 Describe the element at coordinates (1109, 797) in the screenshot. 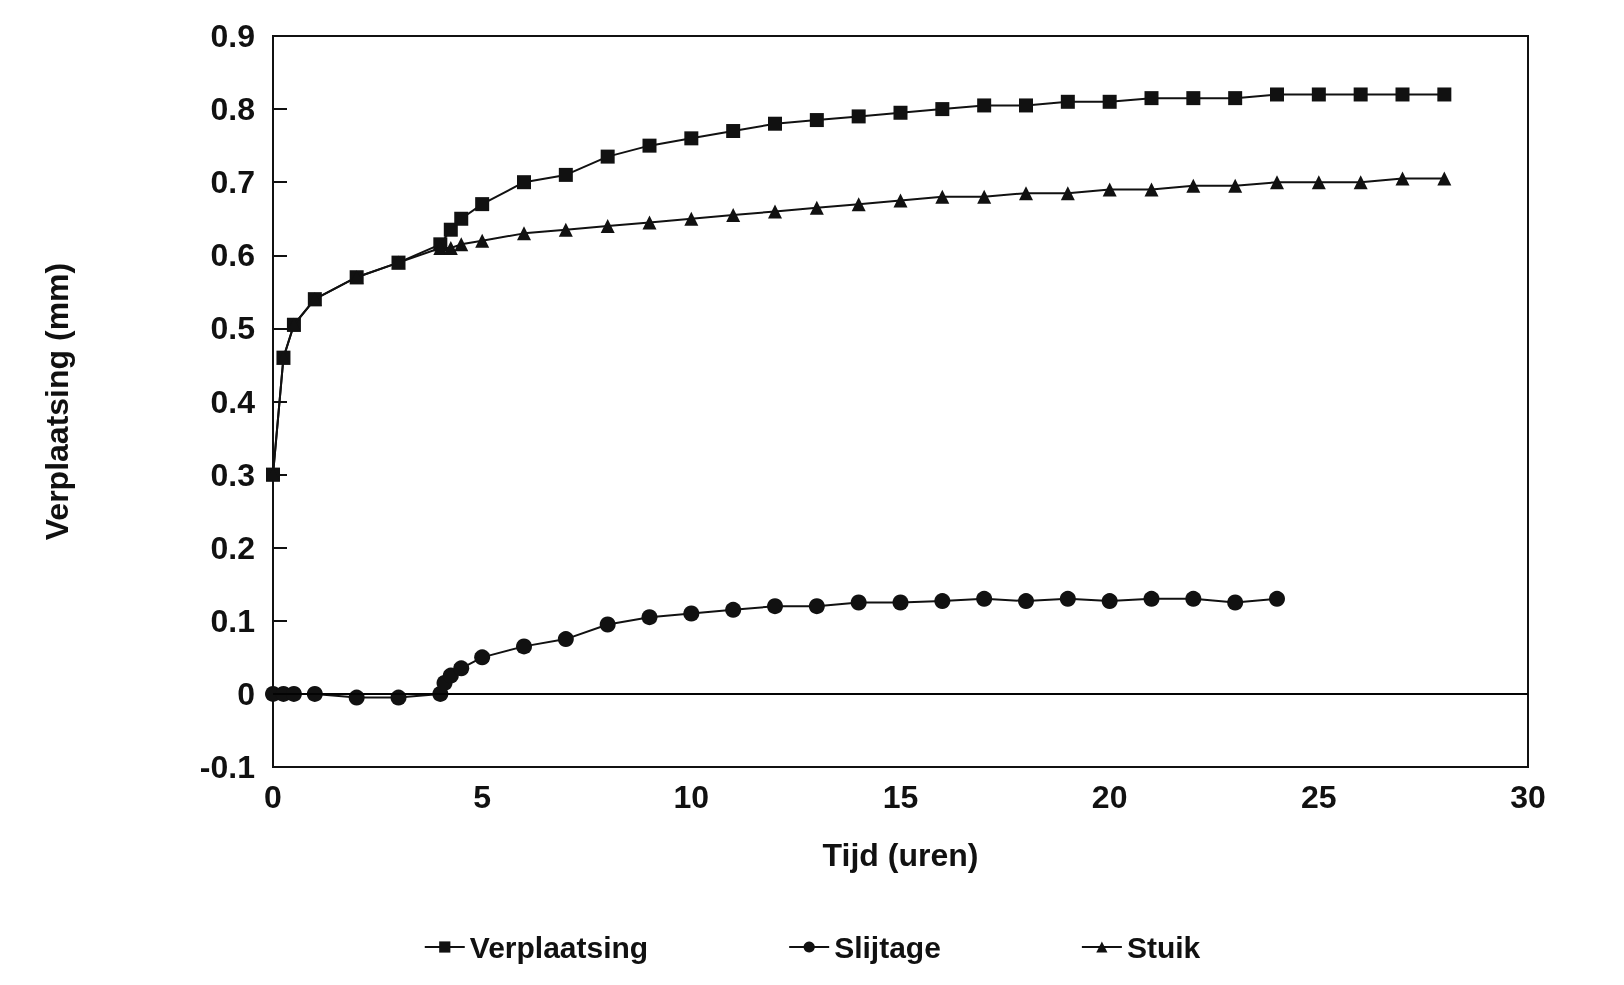

I see `x-tick-label: 20` at that location.